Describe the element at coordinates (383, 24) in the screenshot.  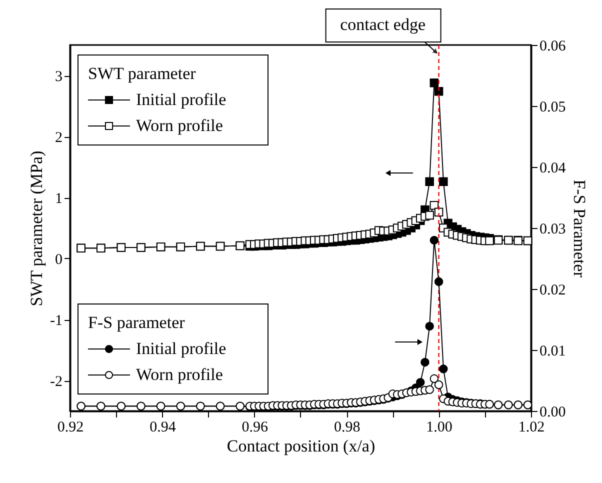
I see `annotation: contact edge` at that location.